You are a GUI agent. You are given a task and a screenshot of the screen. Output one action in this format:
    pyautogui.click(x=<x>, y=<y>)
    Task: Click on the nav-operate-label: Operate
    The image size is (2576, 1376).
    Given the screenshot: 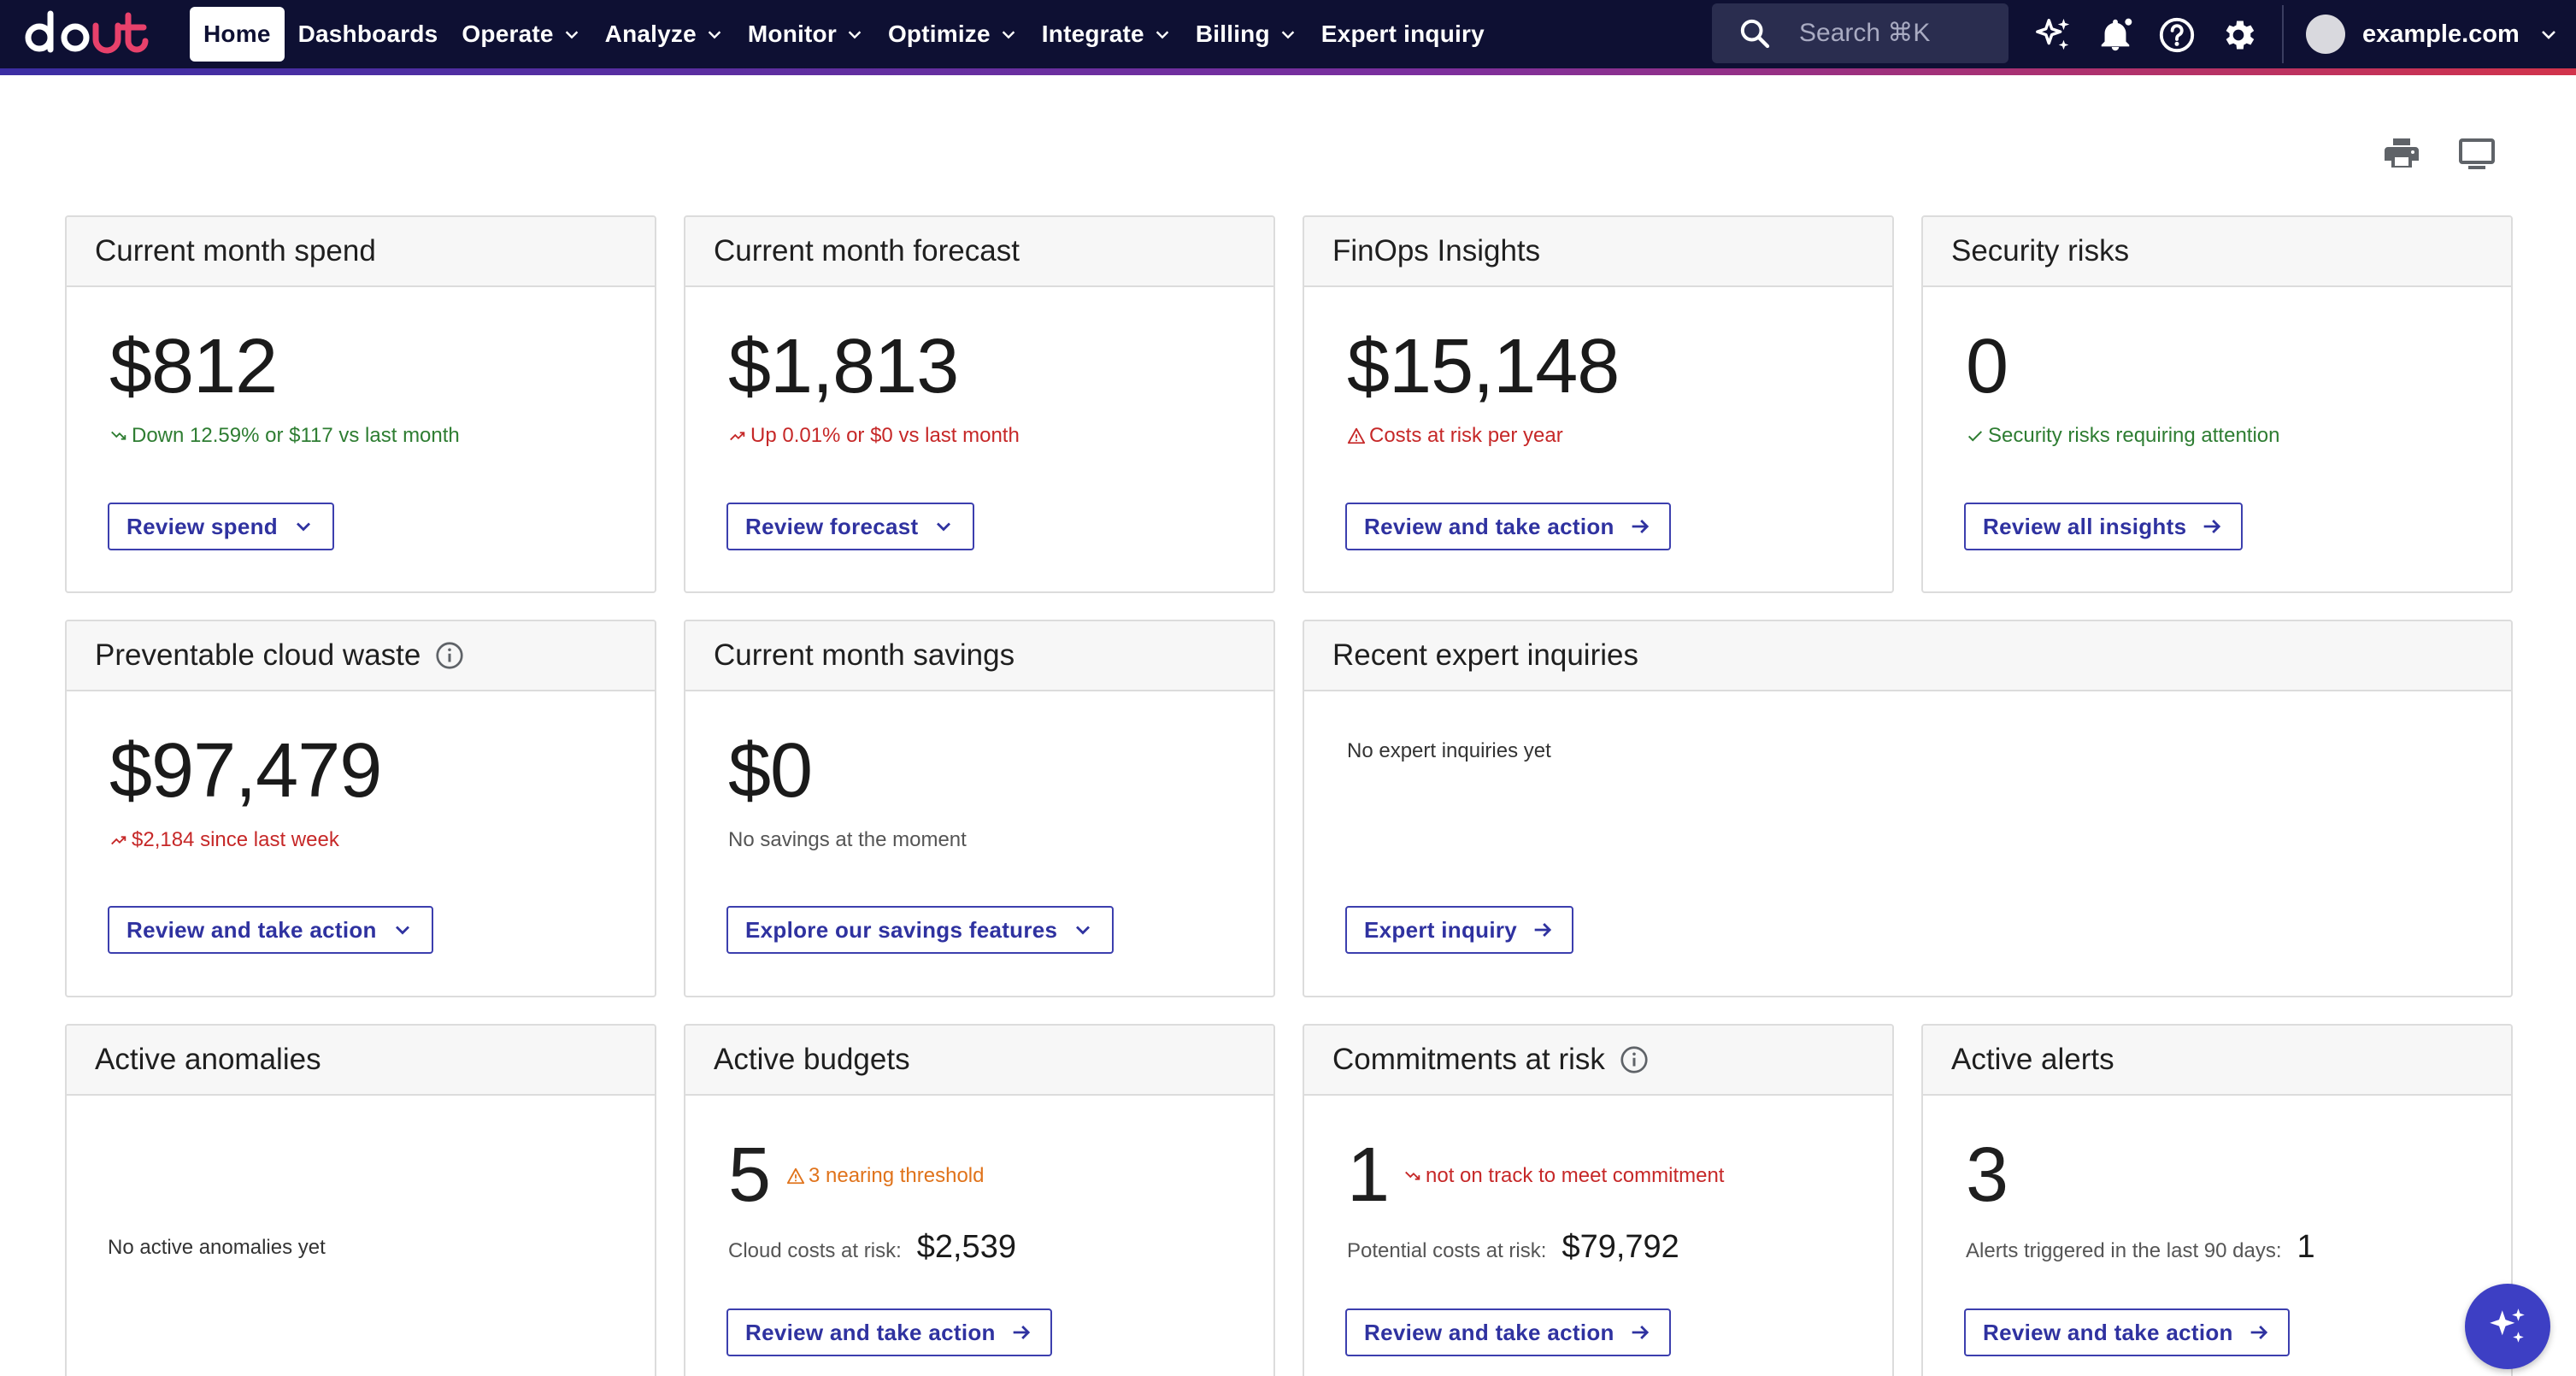 What is the action you would take?
    pyautogui.click(x=508, y=34)
    